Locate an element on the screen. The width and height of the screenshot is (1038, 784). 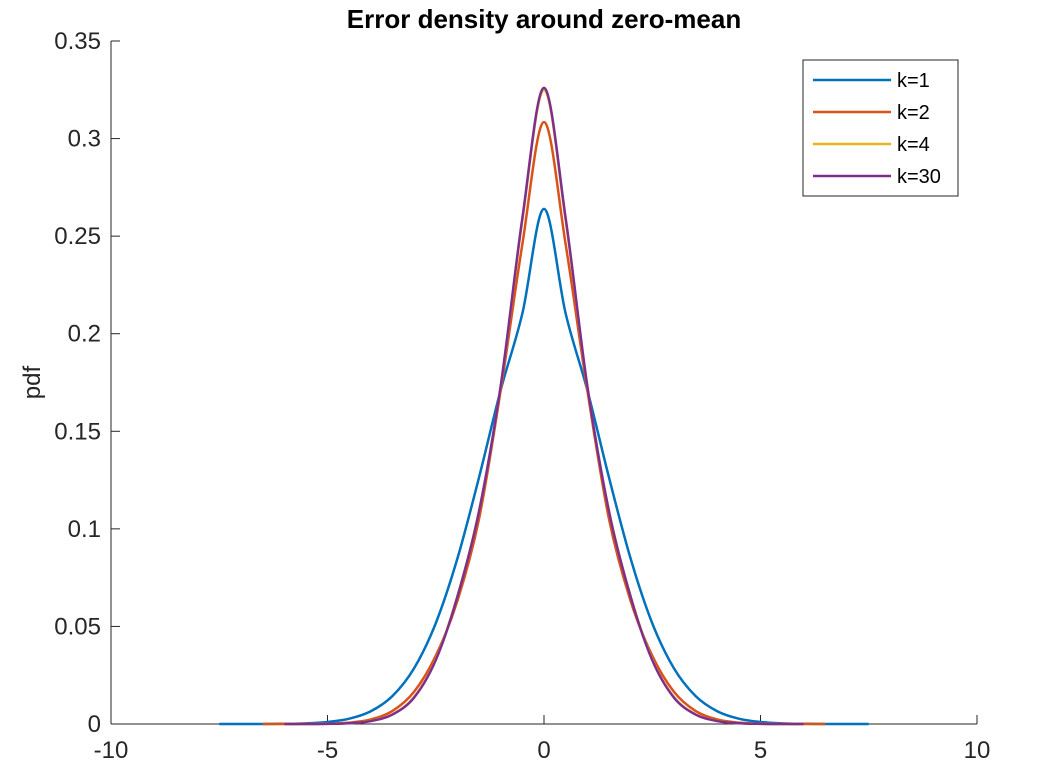
x-tick-label: 0 is located at coordinates (543, 750).